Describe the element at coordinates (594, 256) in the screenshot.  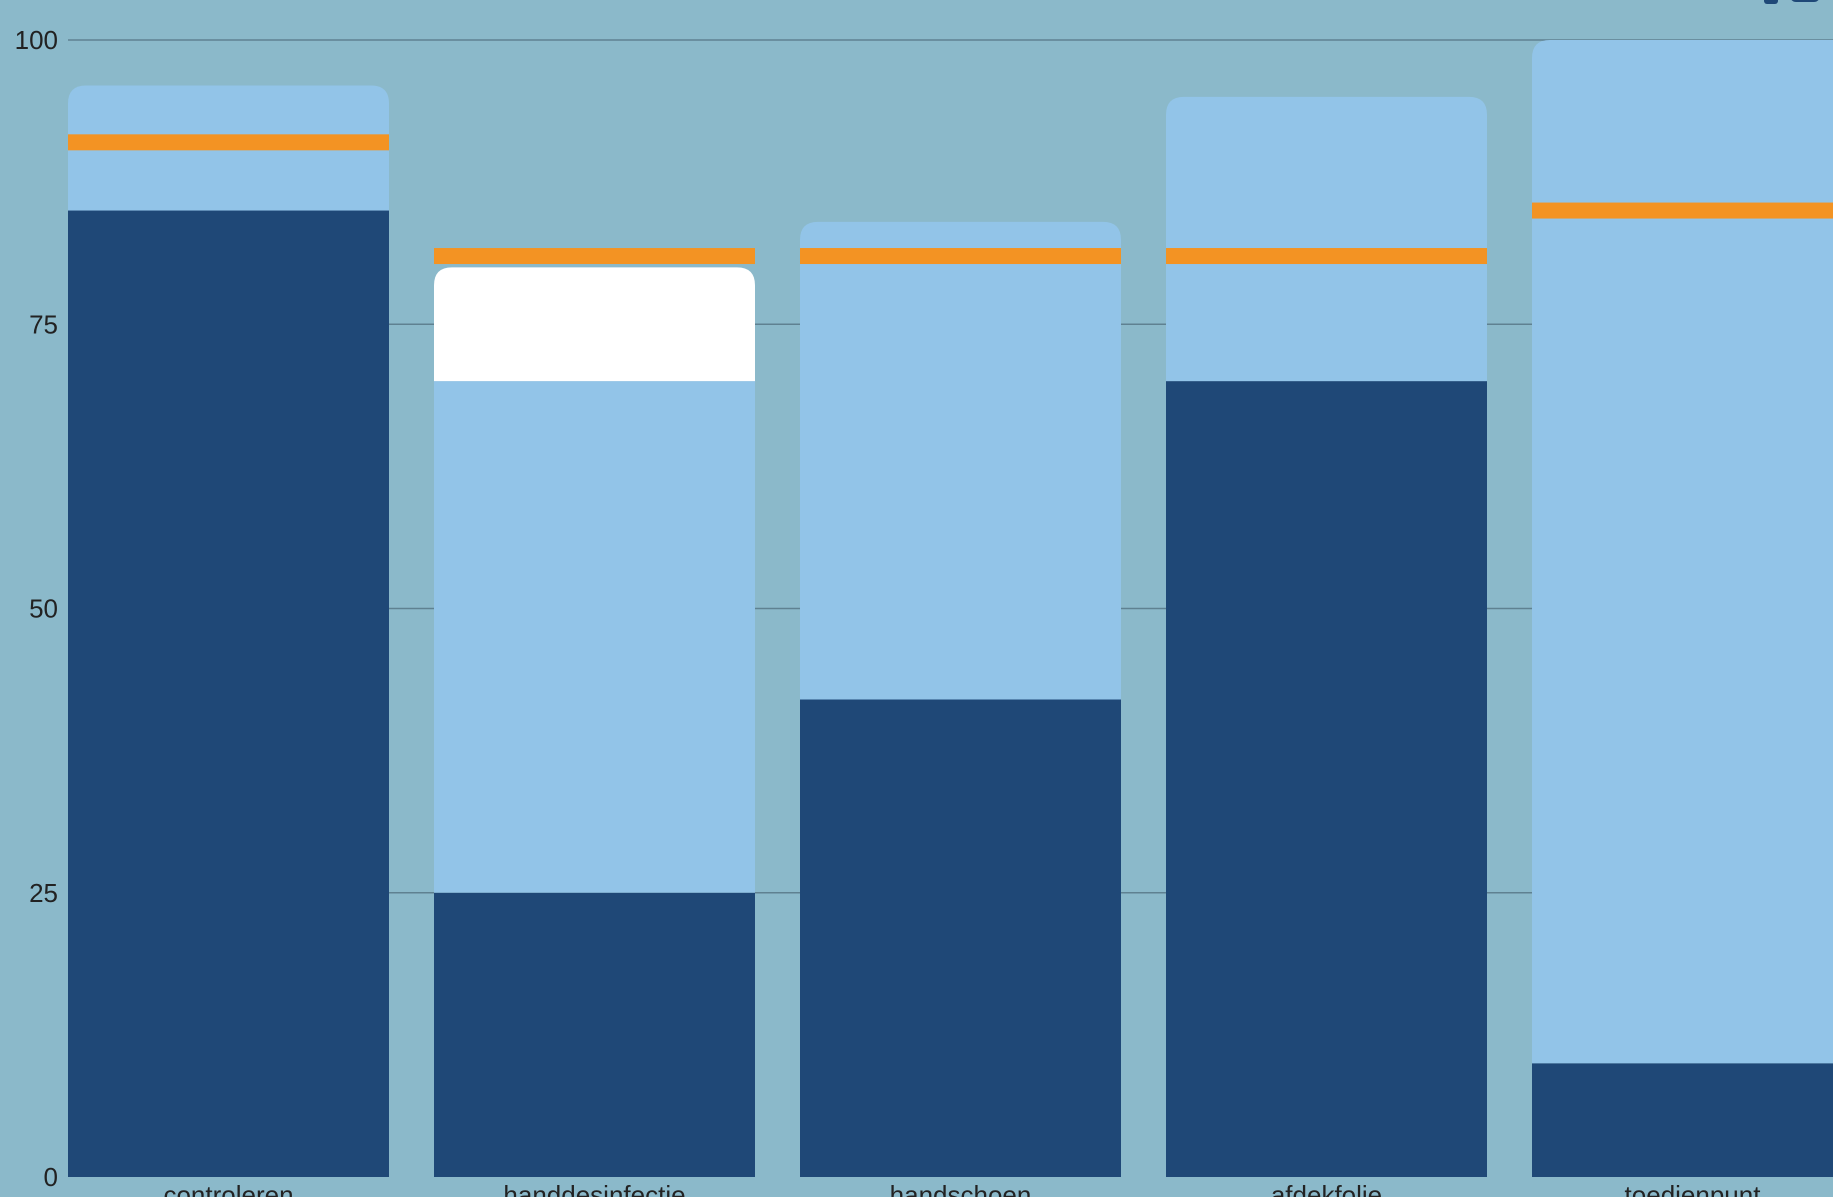
I see `target-marker-handdesinfectie` at that location.